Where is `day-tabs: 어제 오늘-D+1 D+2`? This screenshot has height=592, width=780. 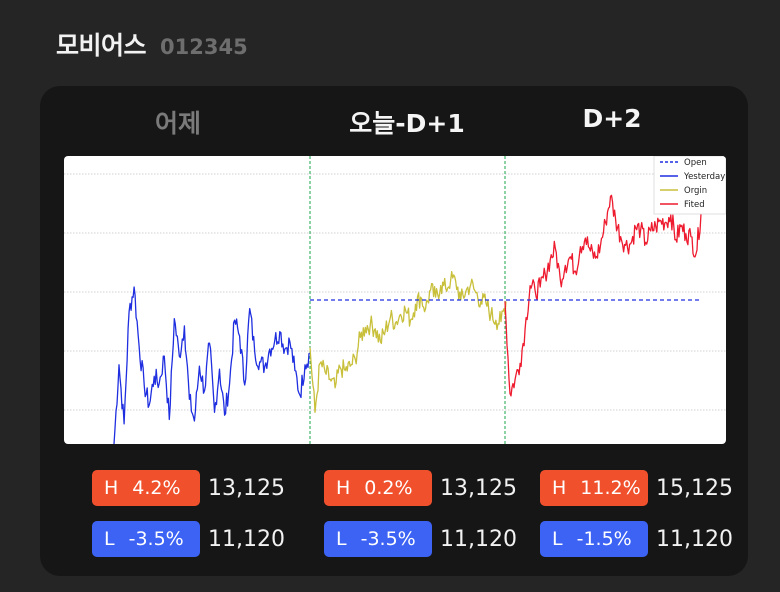 day-tabs: 어제 오늘-D+1 D+2 is located at coordinates (394, 121).